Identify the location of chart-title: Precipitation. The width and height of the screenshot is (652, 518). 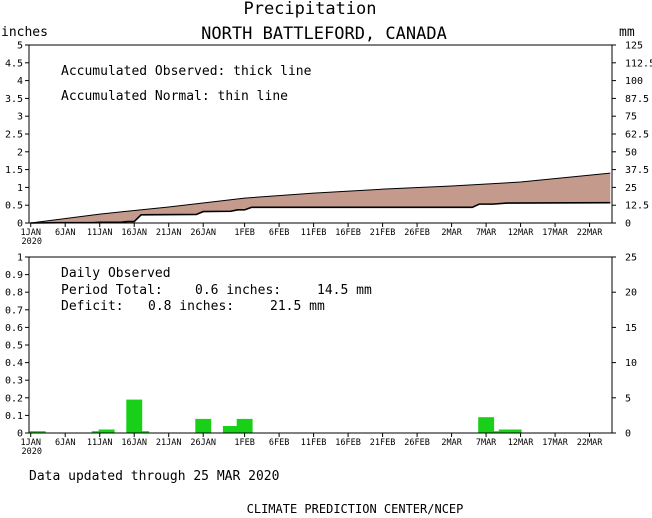
(309, 9).